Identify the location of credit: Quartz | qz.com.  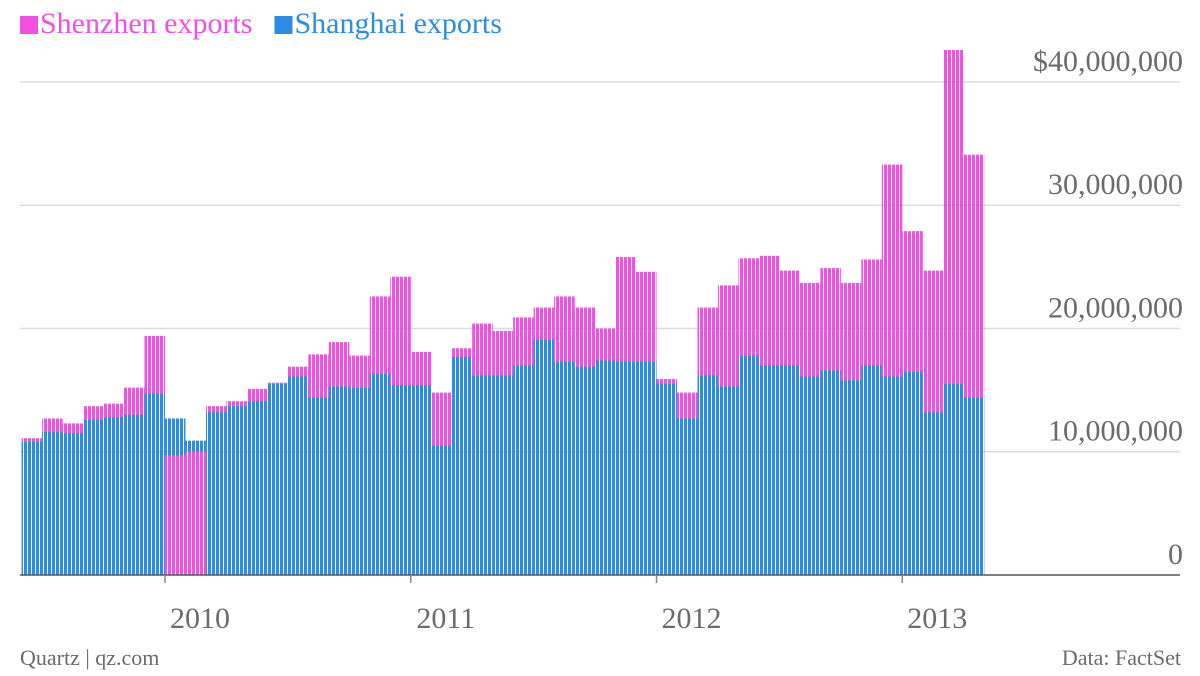
(89, 657).